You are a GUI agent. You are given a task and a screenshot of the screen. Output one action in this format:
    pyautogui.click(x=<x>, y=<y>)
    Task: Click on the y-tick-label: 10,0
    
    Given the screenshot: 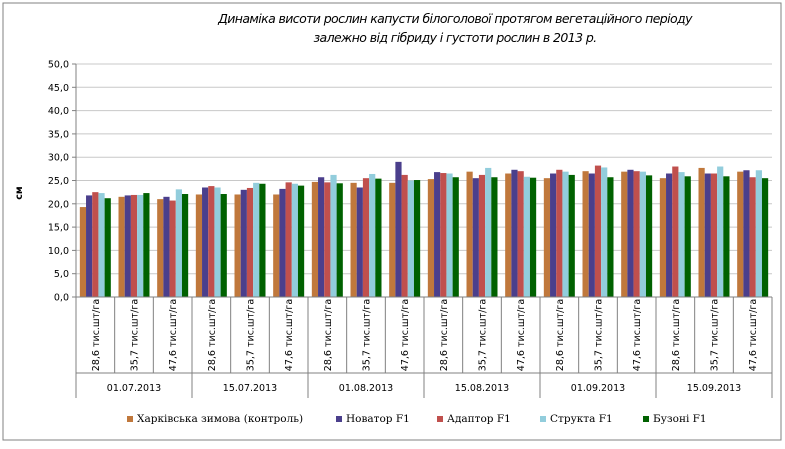 What is the action you would take?
    pyautogui.click(x=58, y=251)
    